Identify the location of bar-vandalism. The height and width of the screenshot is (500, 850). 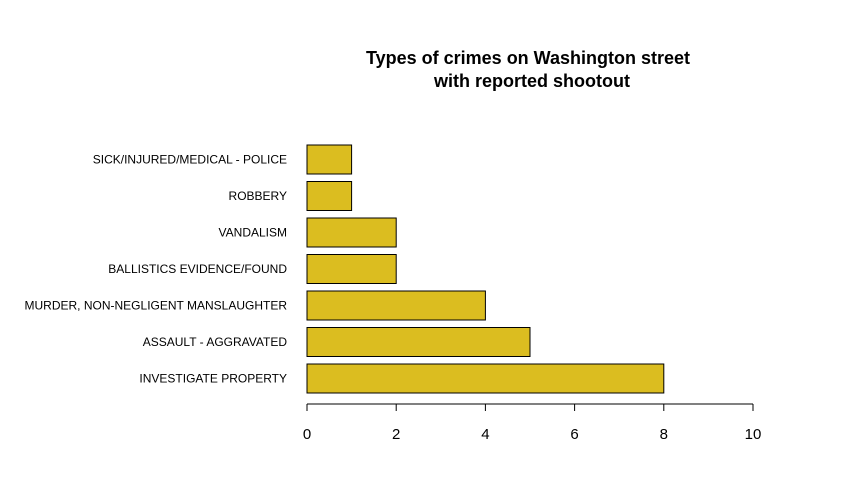
(351, 232).